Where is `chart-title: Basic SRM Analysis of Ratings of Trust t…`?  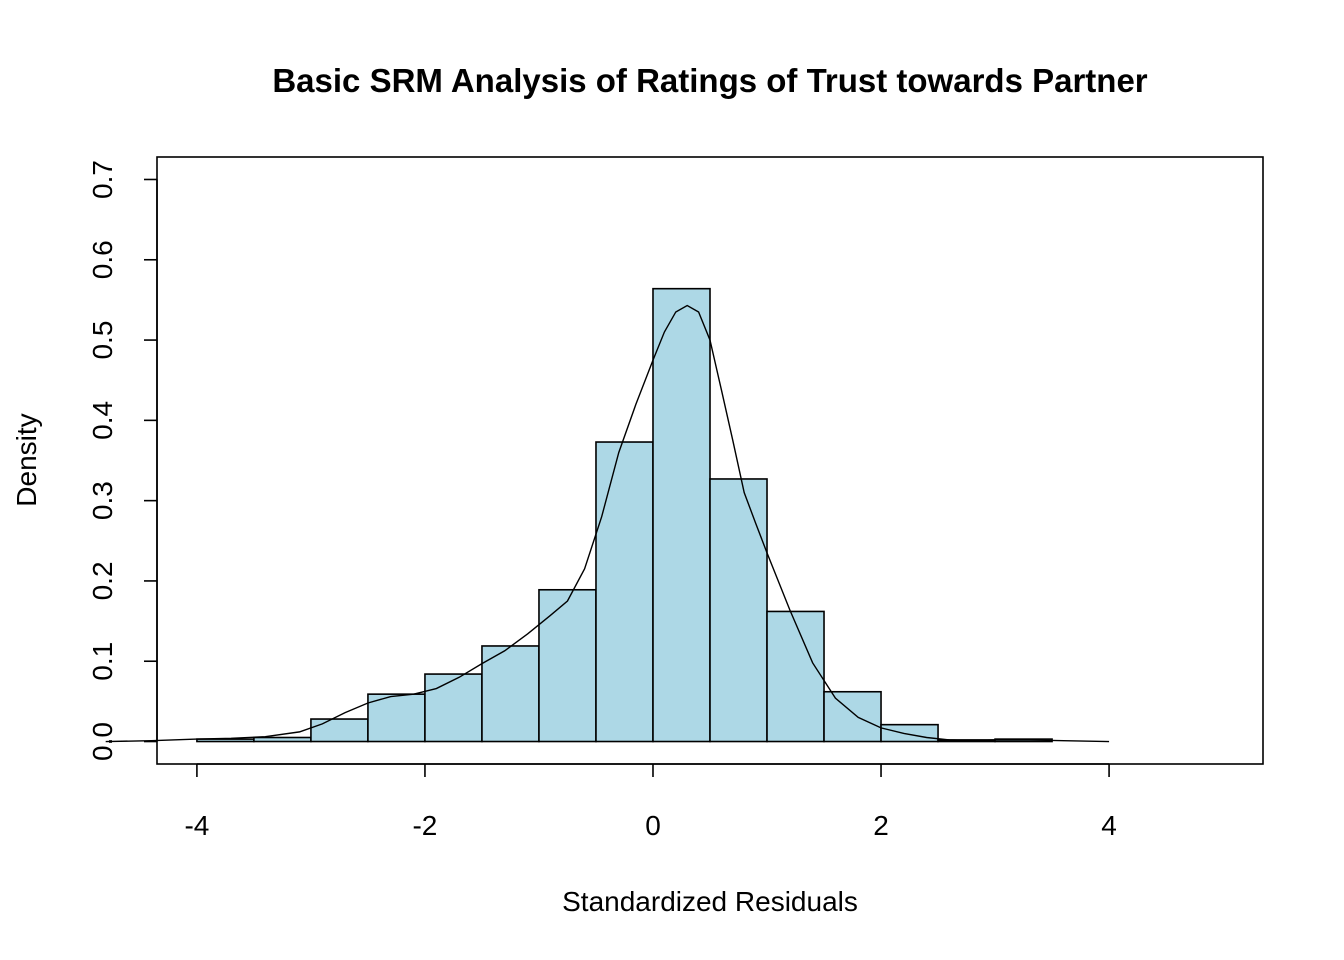 chart-title: Basic SRM Analysis of Ratings of Trust t… is located at coordinates (709, 80).